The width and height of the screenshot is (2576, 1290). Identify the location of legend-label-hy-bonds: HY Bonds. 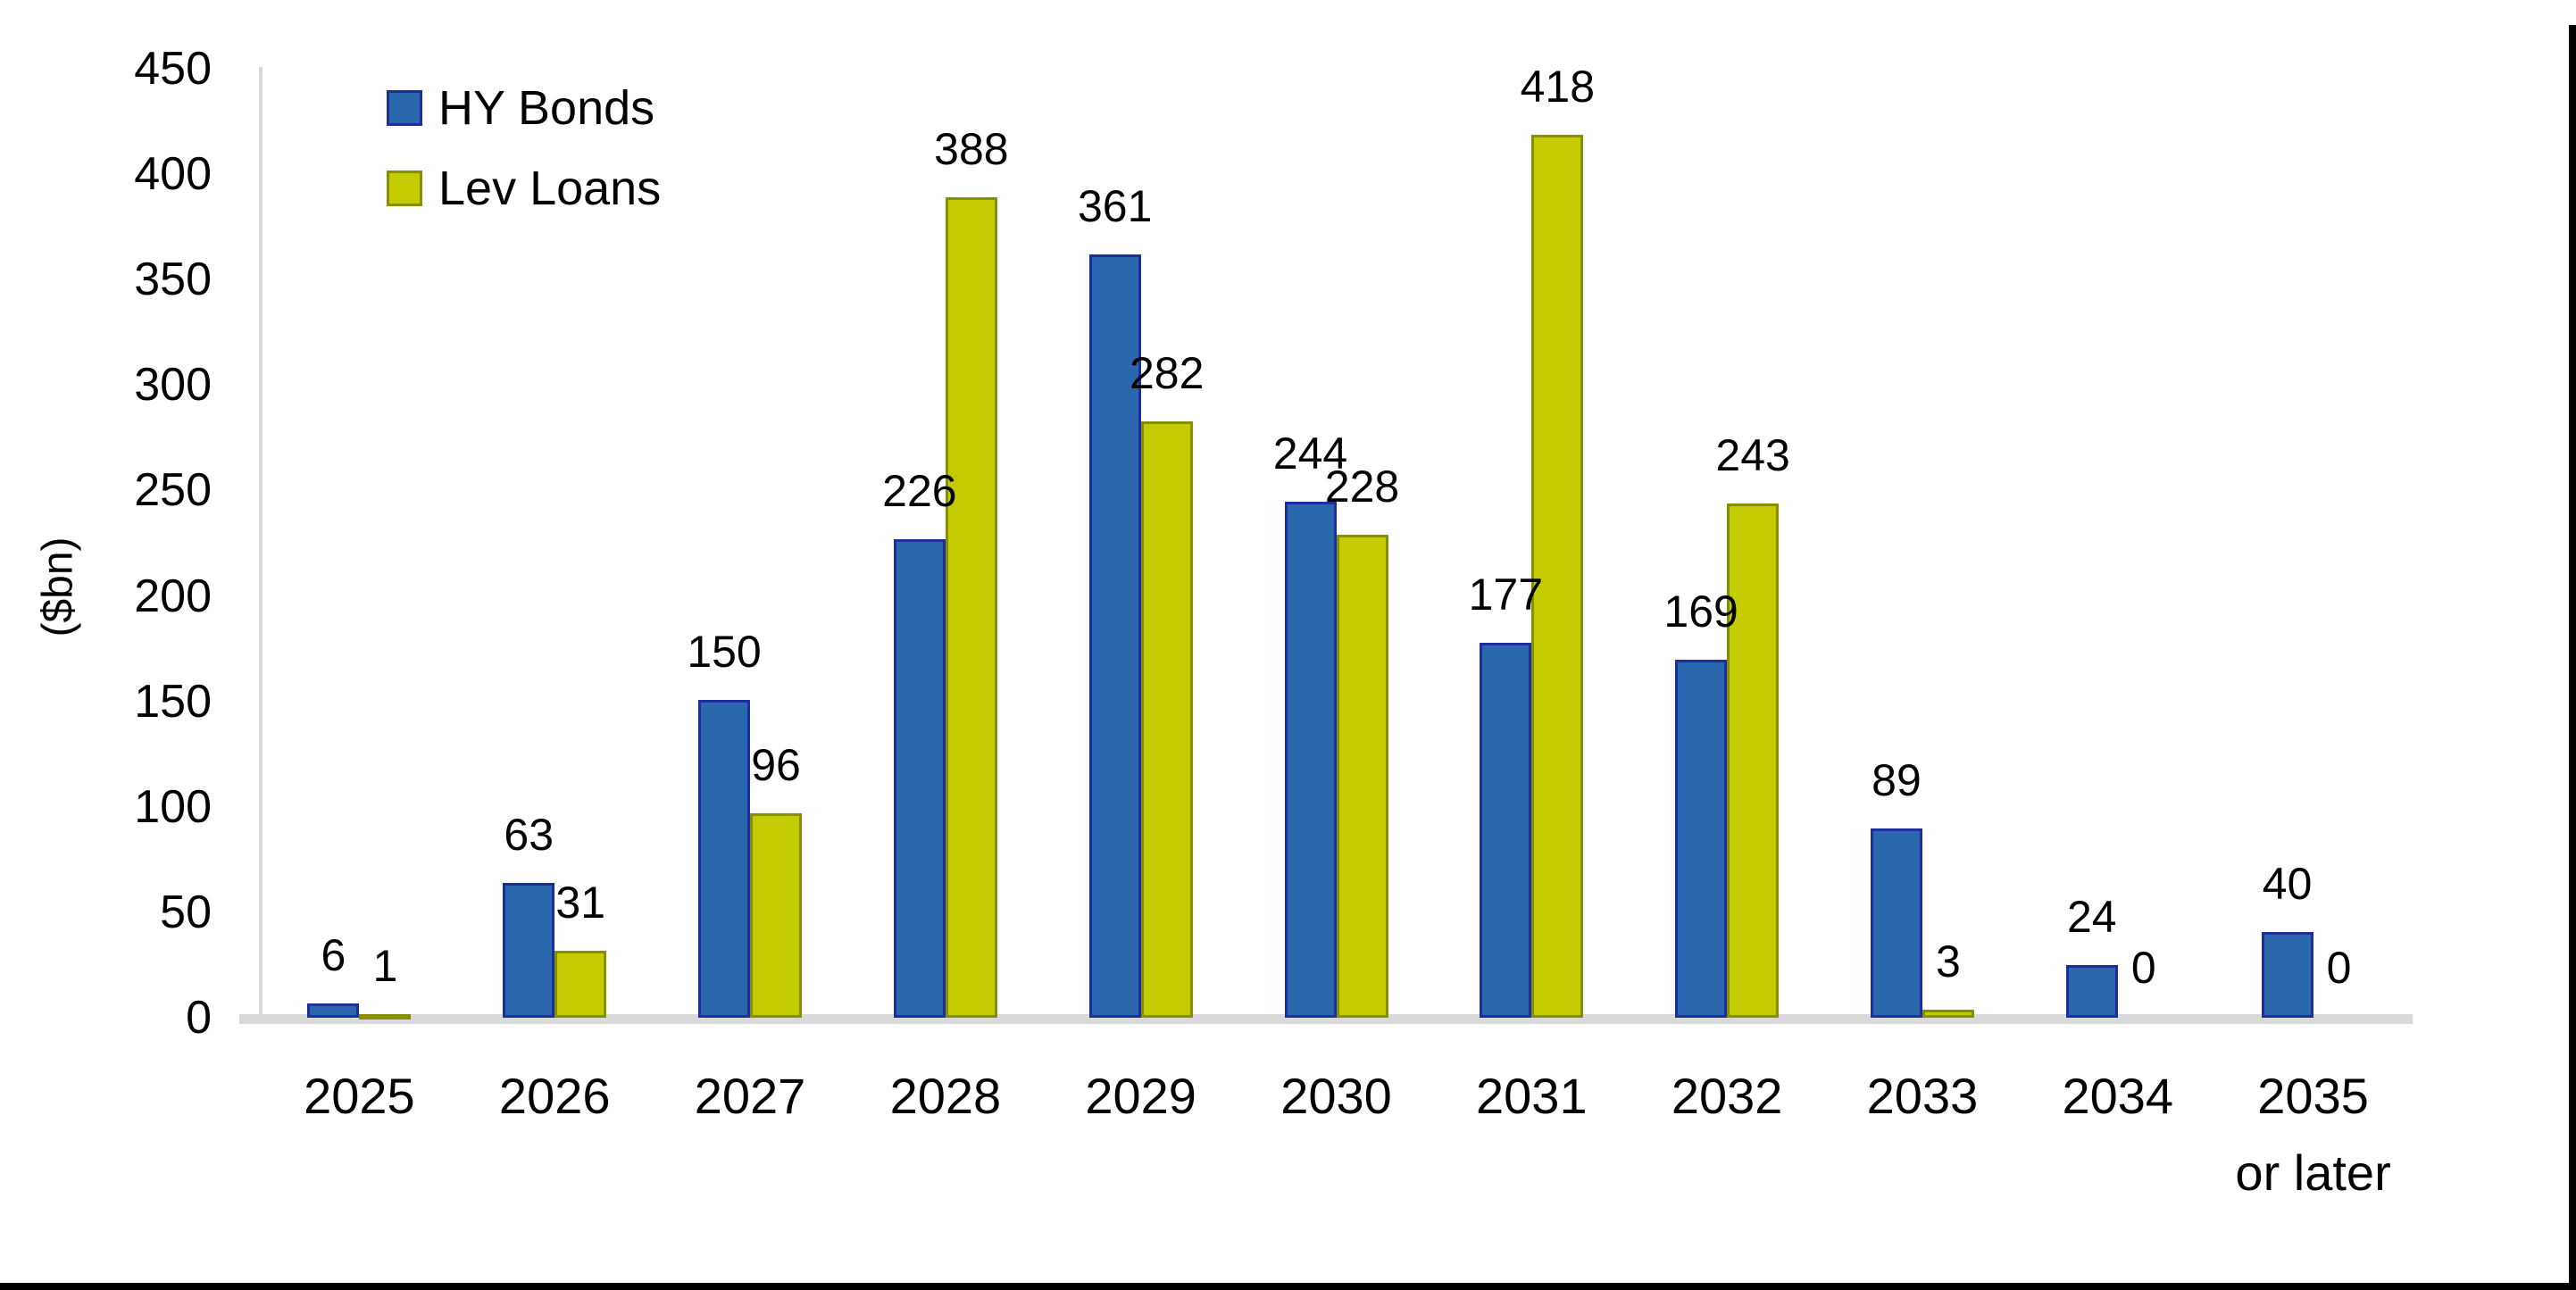
(546, 108).